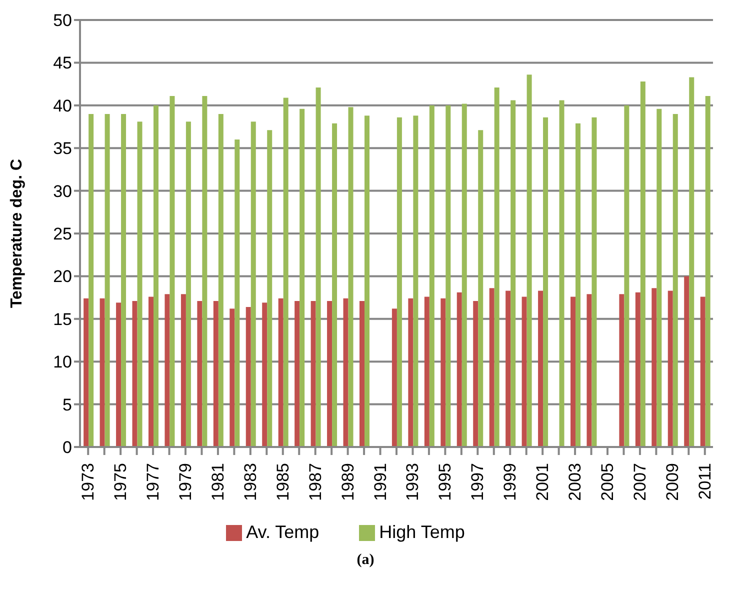 Image resolution: width=731 pixels, height=591 pixels. What do you see at coordinates (62, 191) in the screenshot?
I see `y-tick-label: 30` at bounding box center [62, 191].